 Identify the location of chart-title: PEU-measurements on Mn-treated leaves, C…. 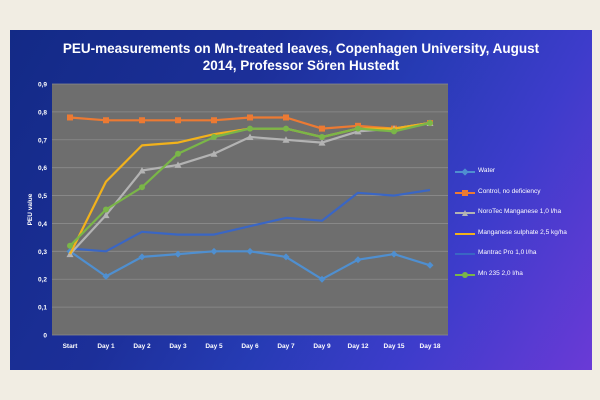
(301, 57).